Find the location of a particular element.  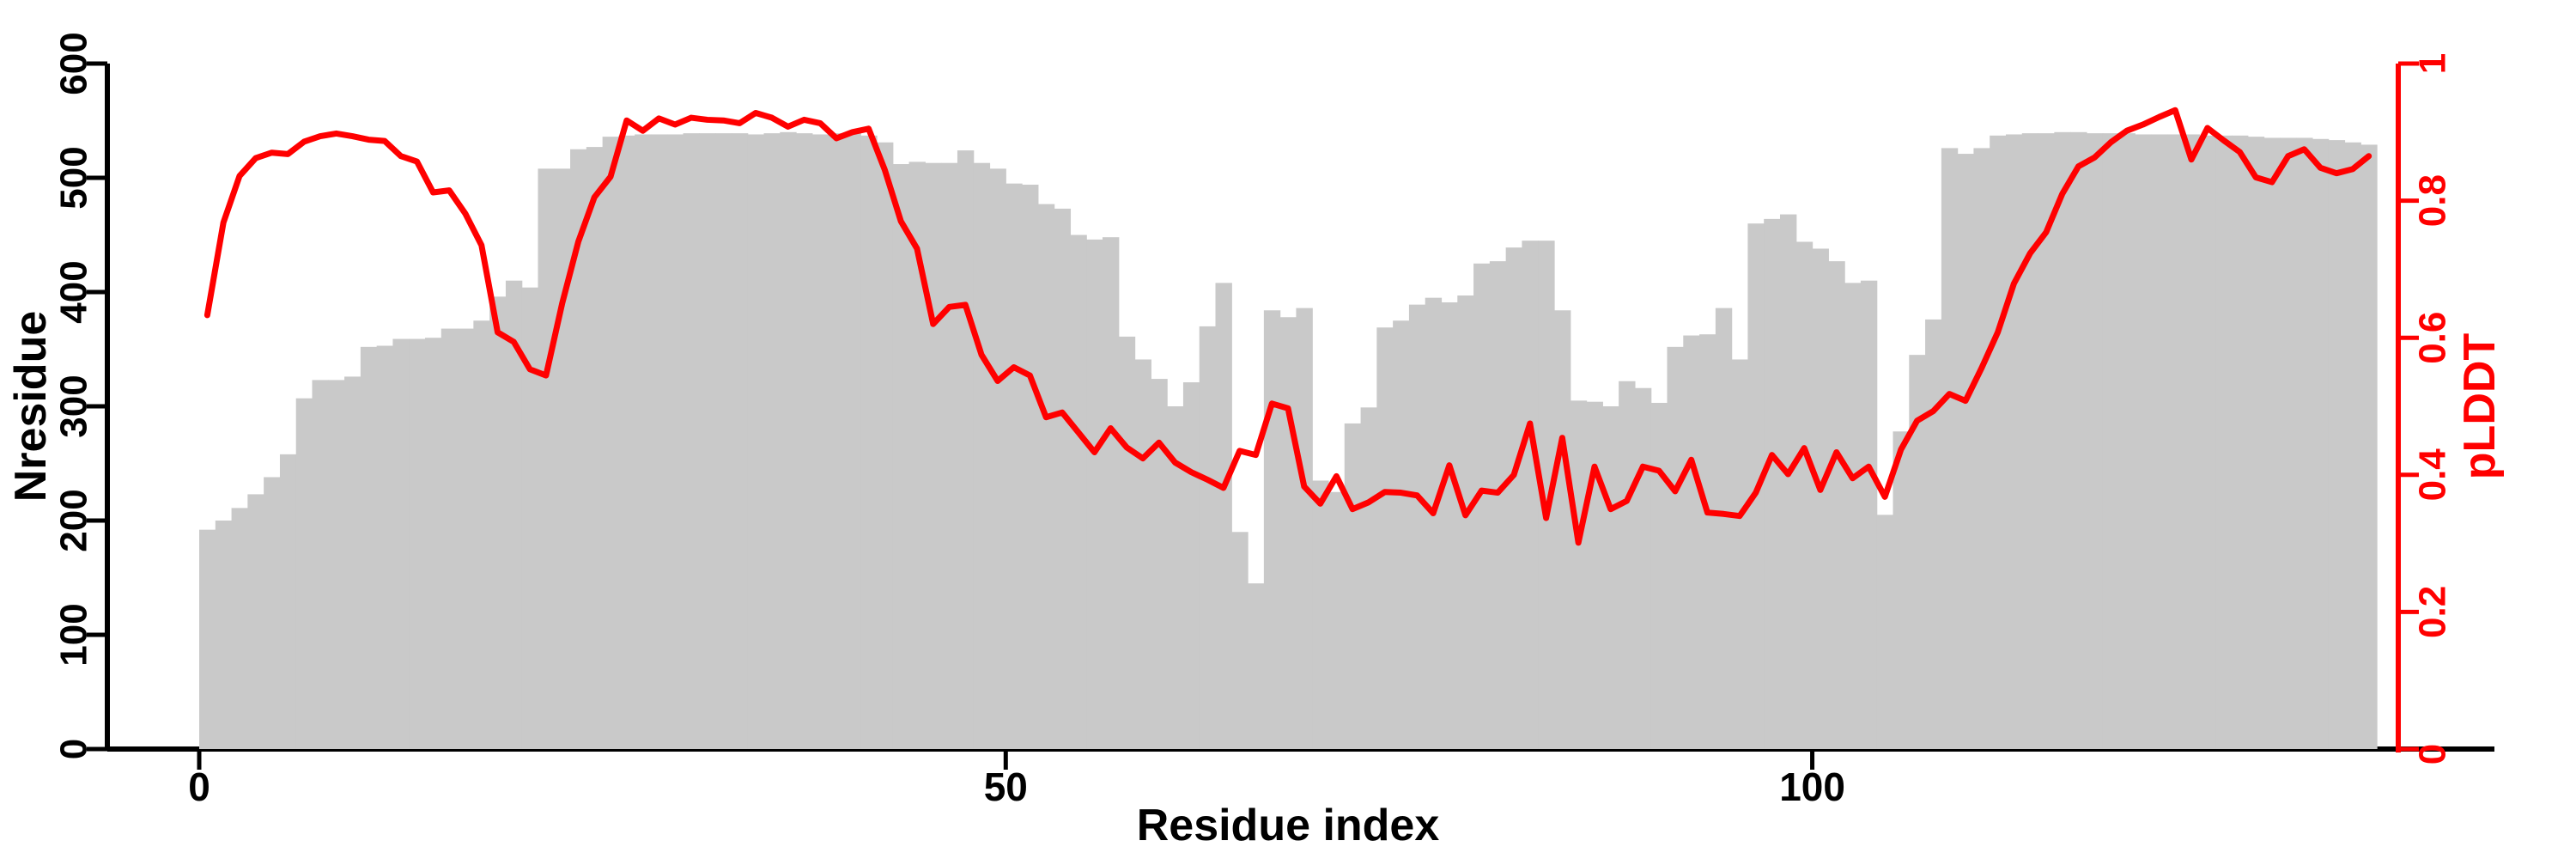

left-tick-label: 200 is located at coordinates (74, 520).